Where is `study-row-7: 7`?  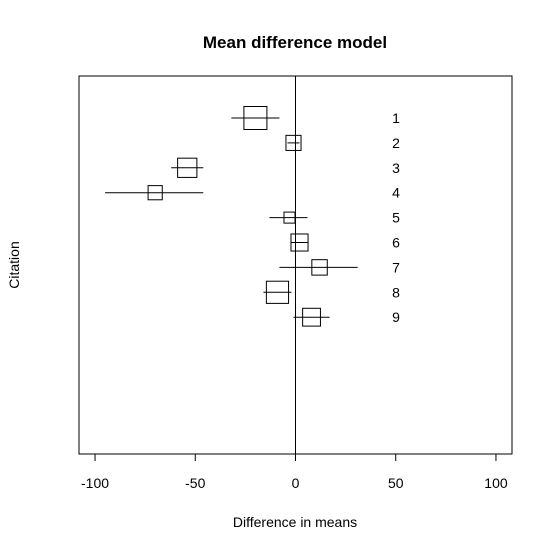
study-row-7: 7 is located at coordinates (339, 267).